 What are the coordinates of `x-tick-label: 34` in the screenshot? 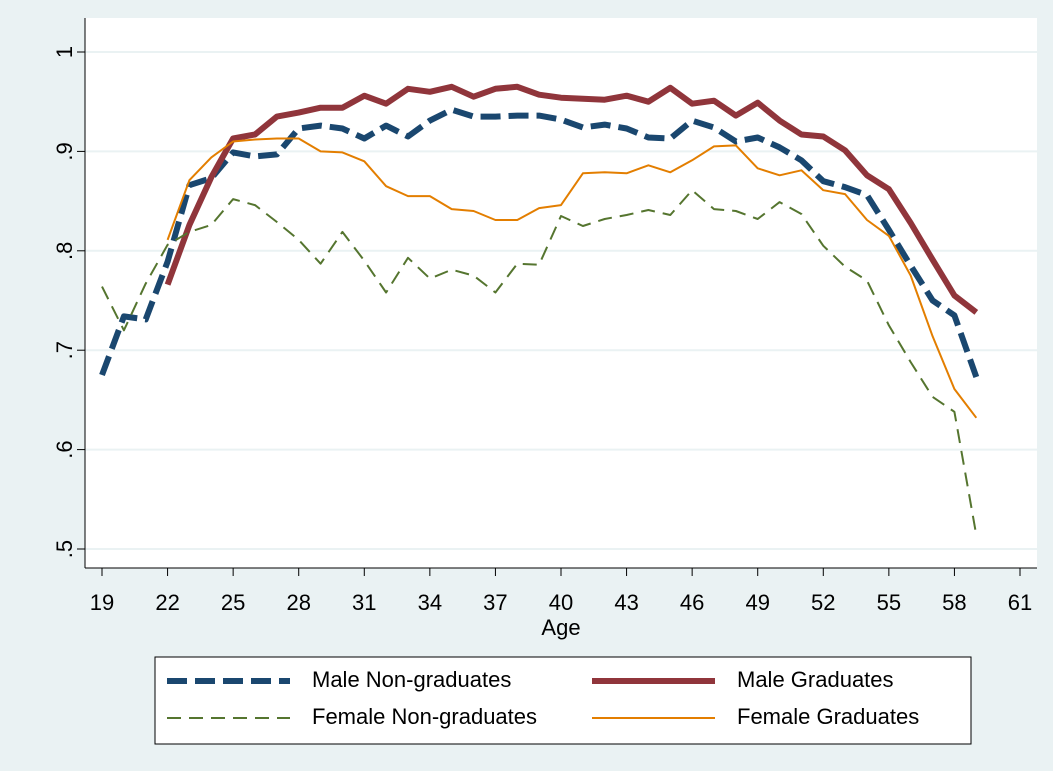 It's located at (430, 602).